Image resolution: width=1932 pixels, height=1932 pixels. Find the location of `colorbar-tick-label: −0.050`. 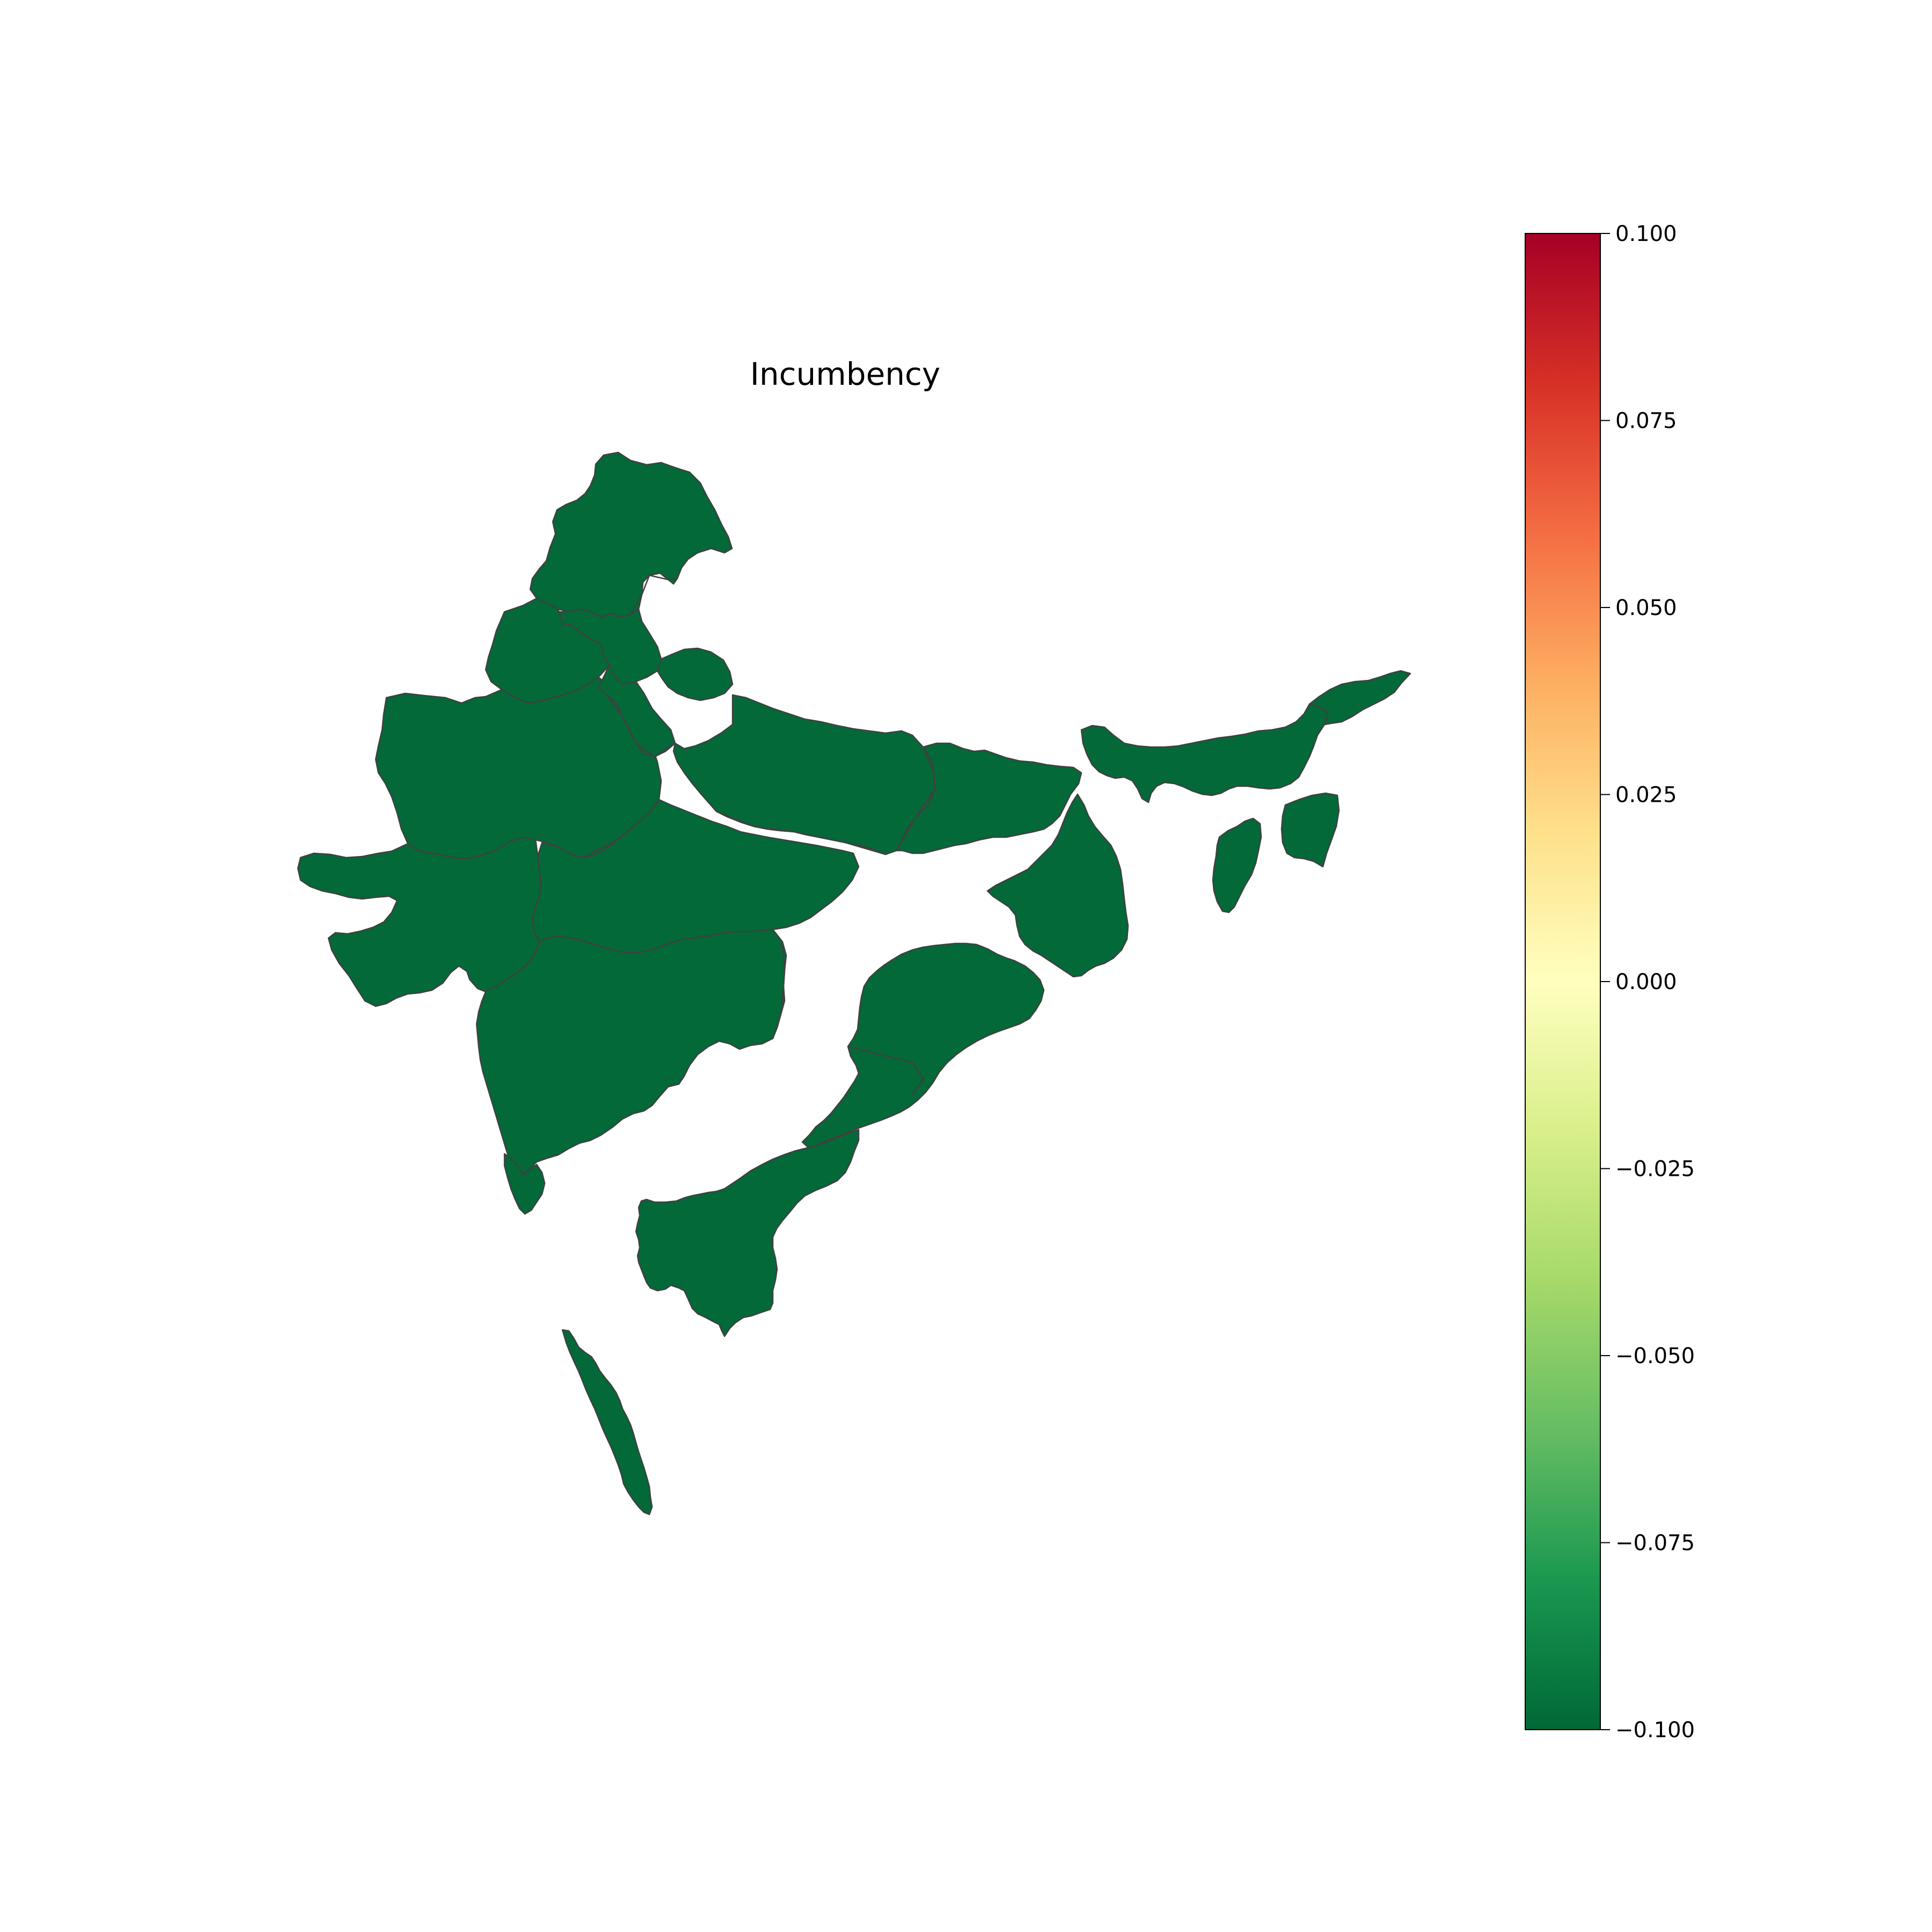

colorbar-tick-label: −0.050 is located at coordinates (1655, 1356).